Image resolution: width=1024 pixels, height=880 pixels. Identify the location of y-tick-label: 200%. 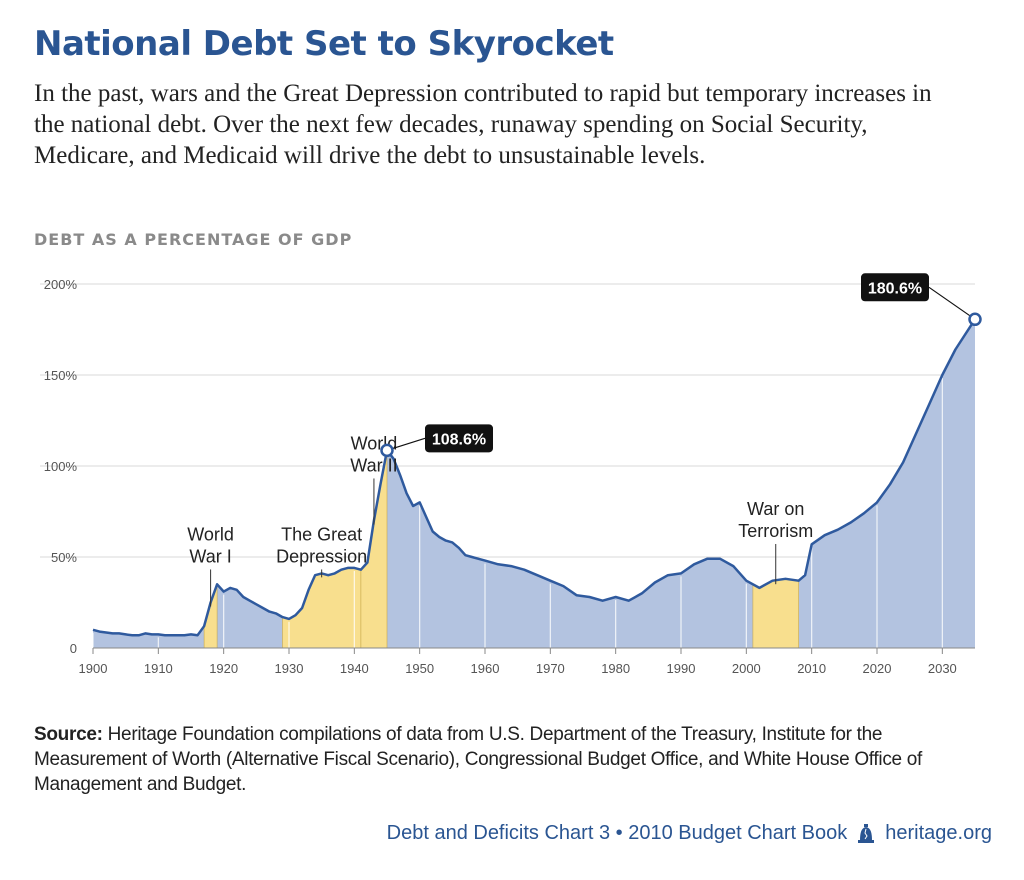
(61, 284).